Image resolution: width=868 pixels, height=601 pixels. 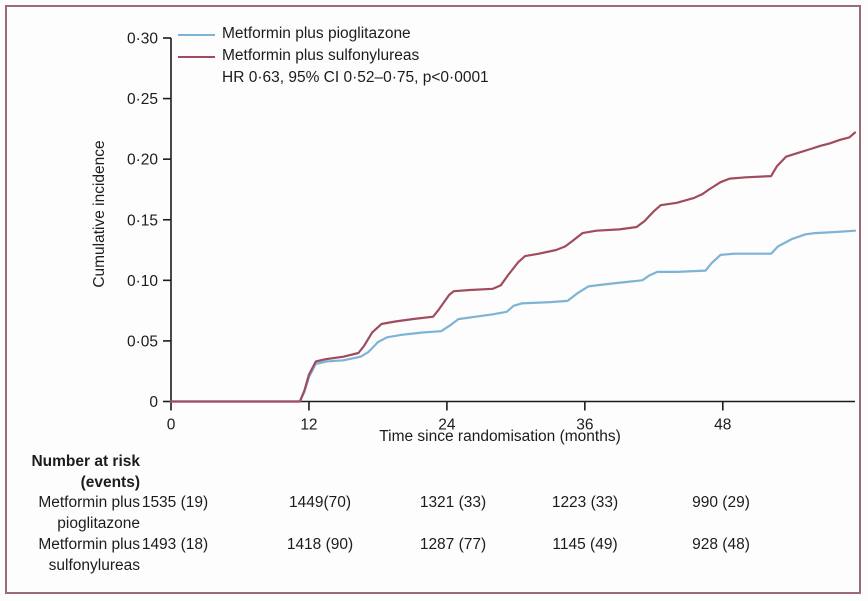 I want to click on risk-value: 928 (48), so click(x=721, y=544).